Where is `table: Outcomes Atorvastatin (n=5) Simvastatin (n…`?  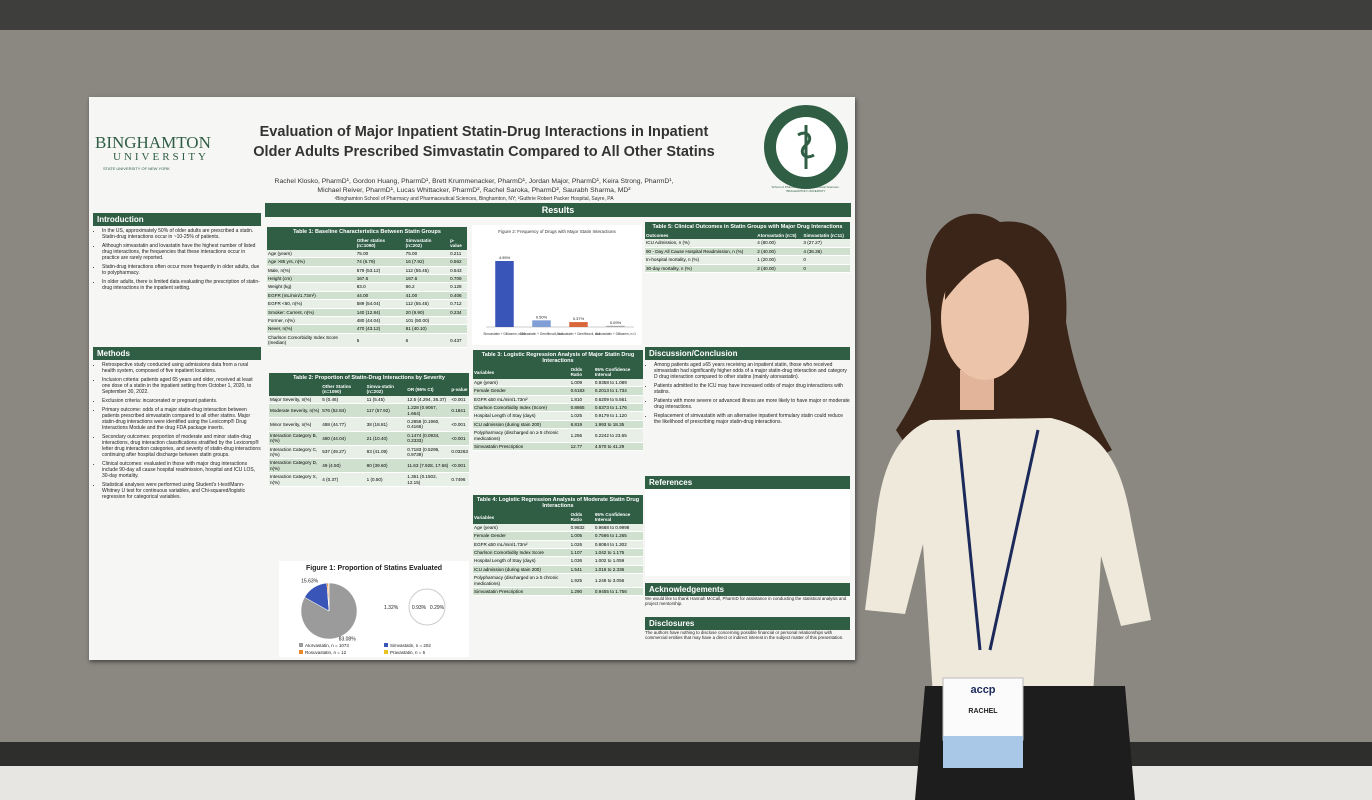
table: Outcomes Atorvastatin (n=5) Simvastatin (n… is located at coordinates (747, 253).